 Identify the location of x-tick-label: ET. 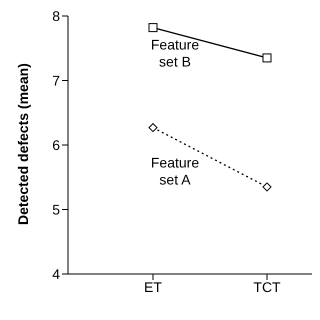
(153, 286).